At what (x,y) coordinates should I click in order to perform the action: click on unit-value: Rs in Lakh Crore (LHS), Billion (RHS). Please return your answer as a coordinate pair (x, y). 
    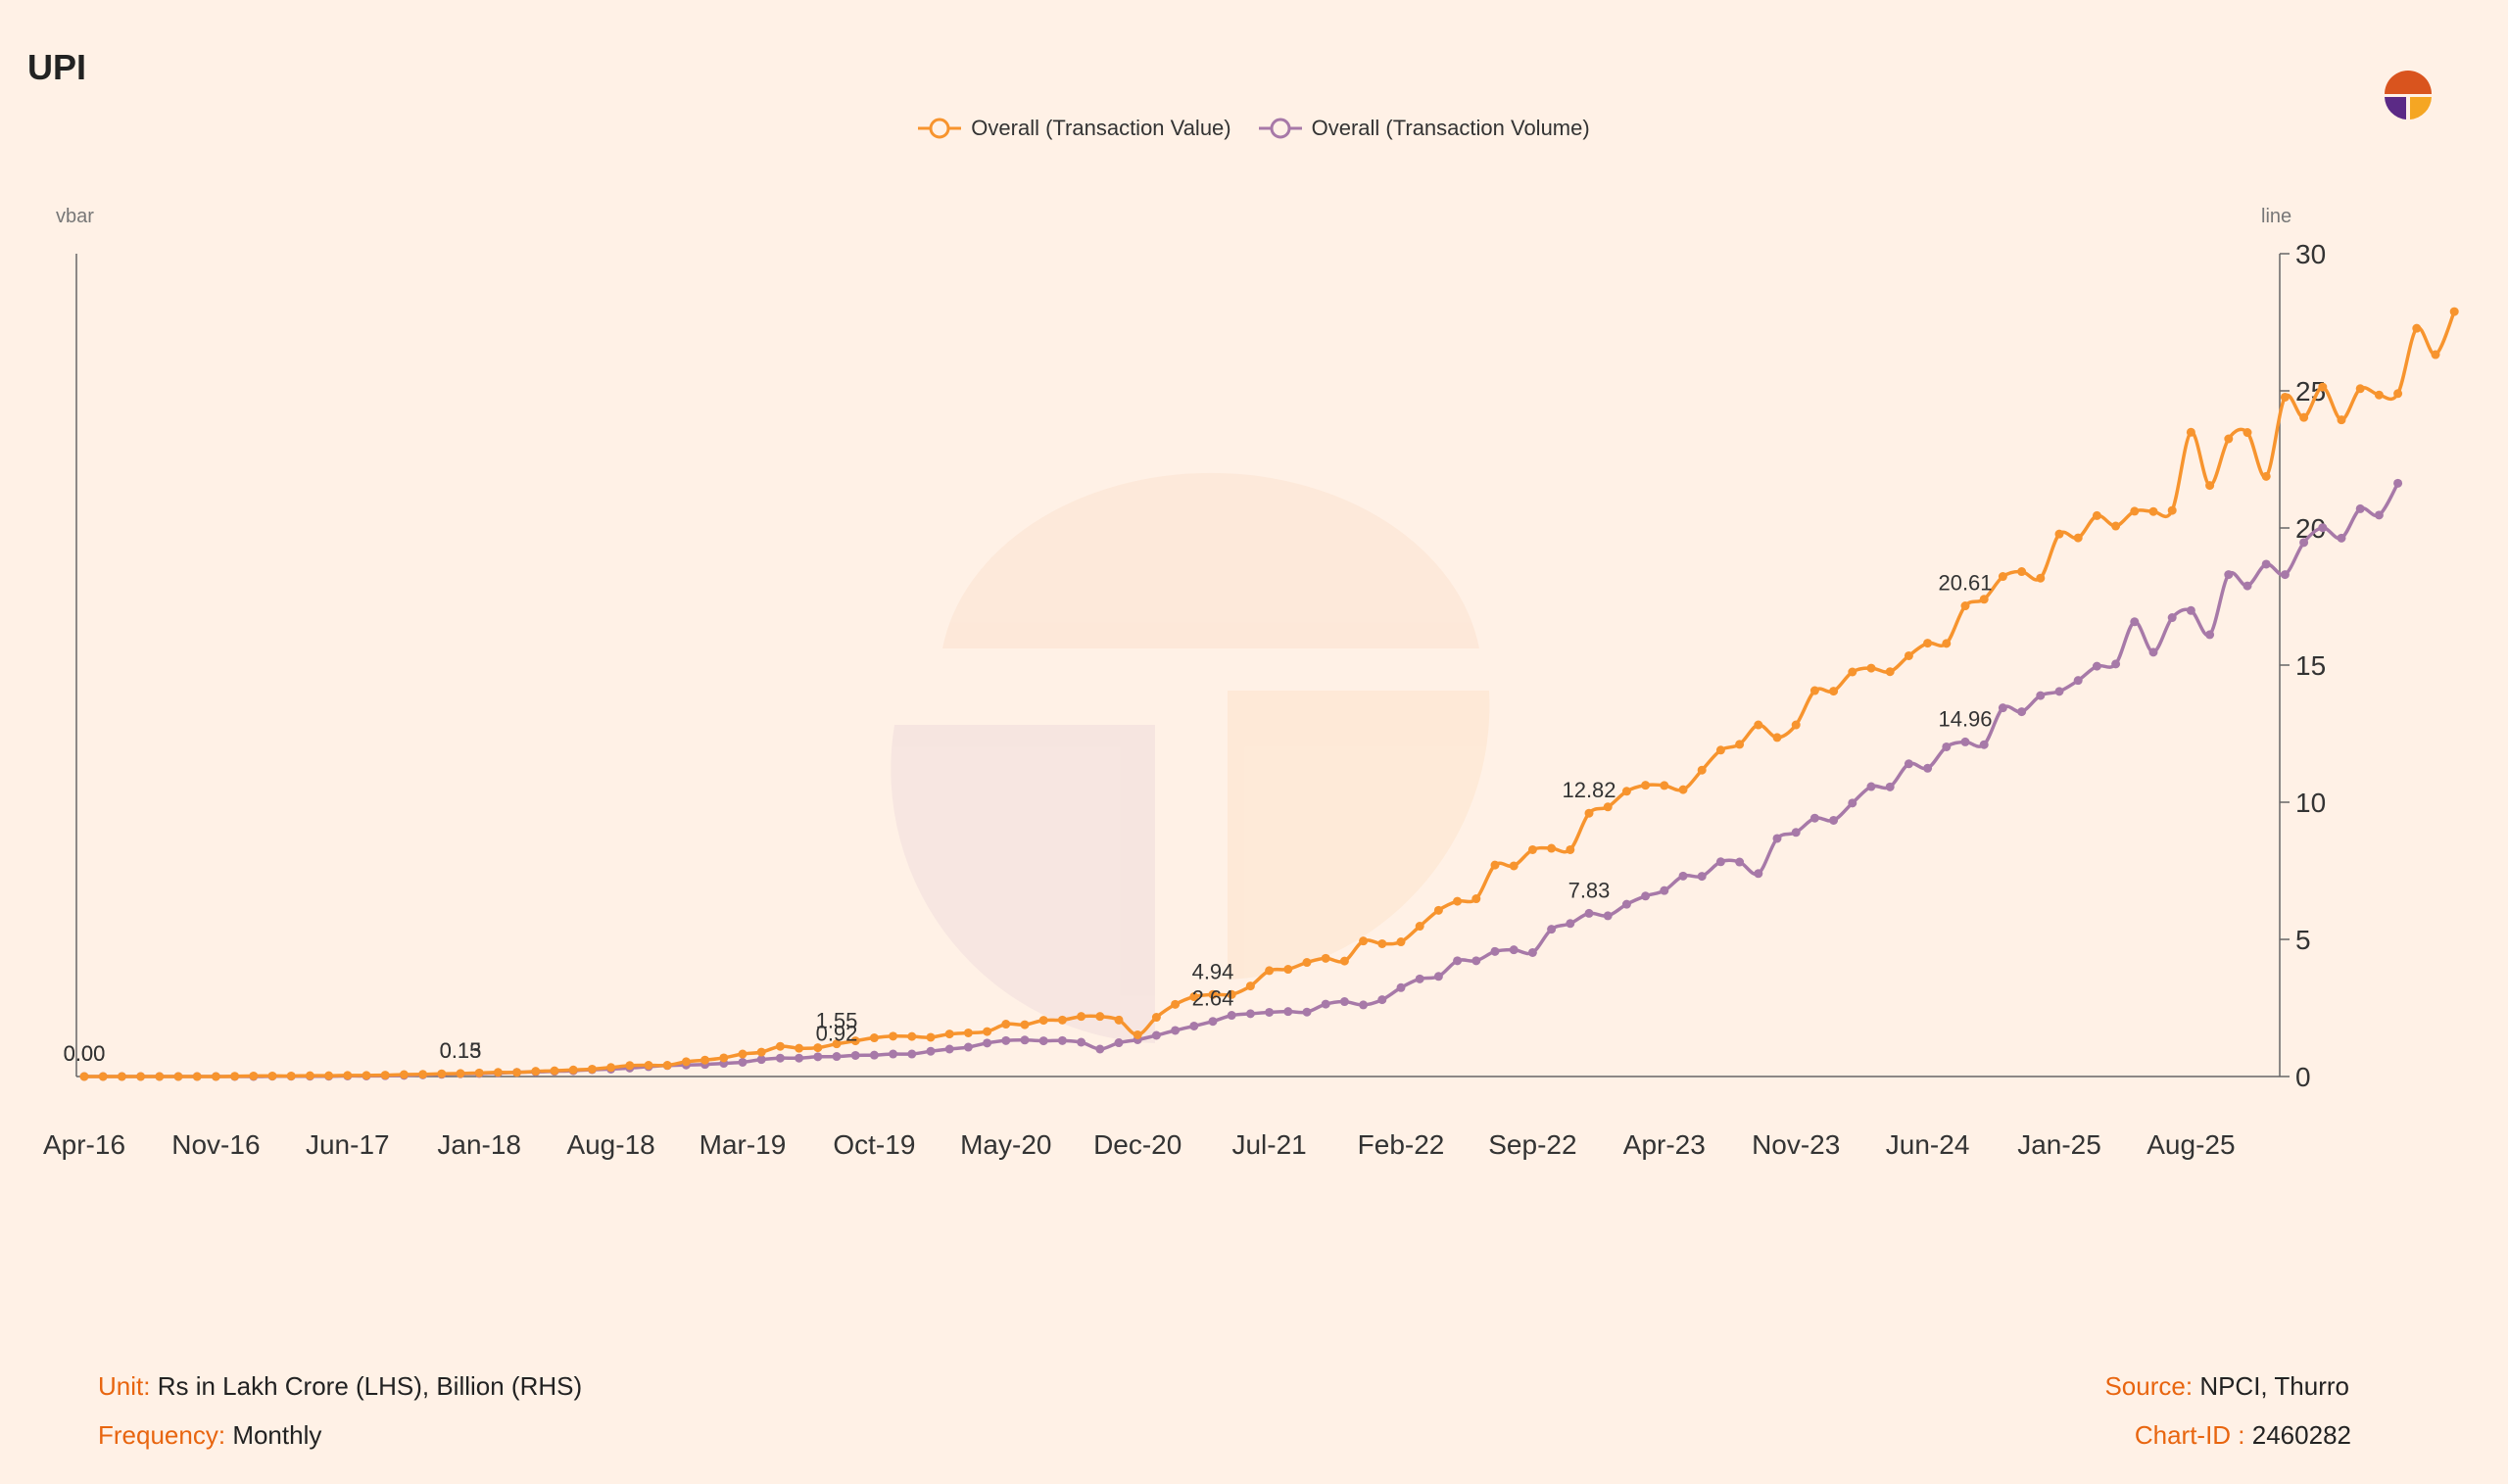
    Looking at the image, I should click on (370, 1386).